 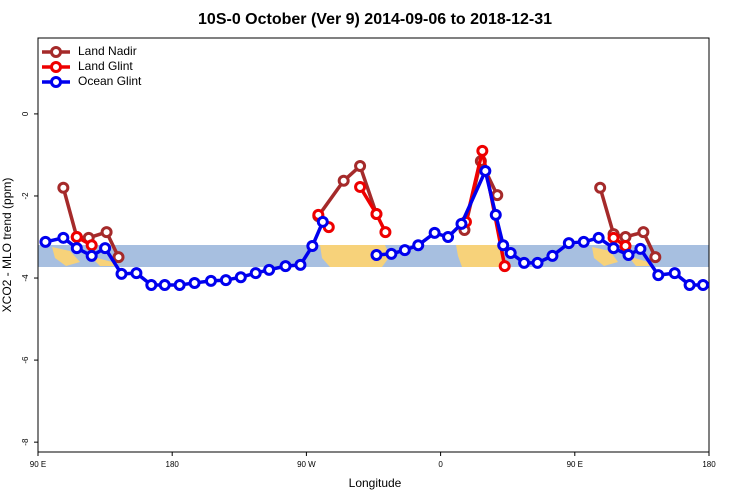 What do you see at coordinates (440, 464) in the screenshot?
I see `x-tick-label: 0` at bounding box center [440, 464].